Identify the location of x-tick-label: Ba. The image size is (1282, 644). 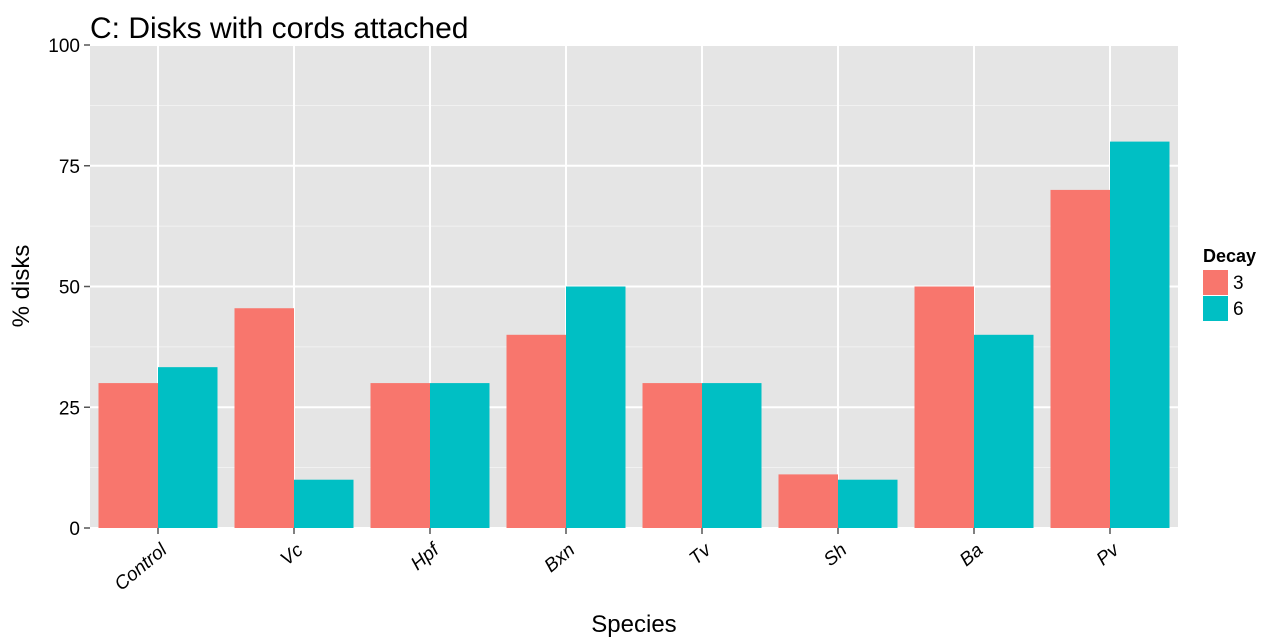
(971, 555).